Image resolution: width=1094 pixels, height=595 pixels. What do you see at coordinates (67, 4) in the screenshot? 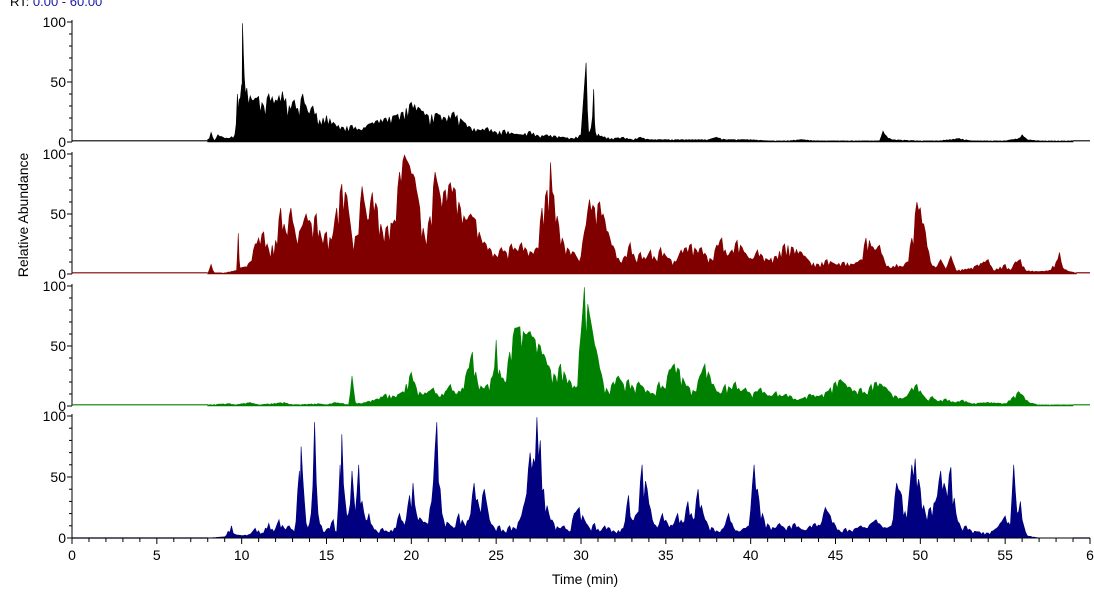
I see `rt-range-value: 0.00 - 60.00` at bounding box center [67, 4].